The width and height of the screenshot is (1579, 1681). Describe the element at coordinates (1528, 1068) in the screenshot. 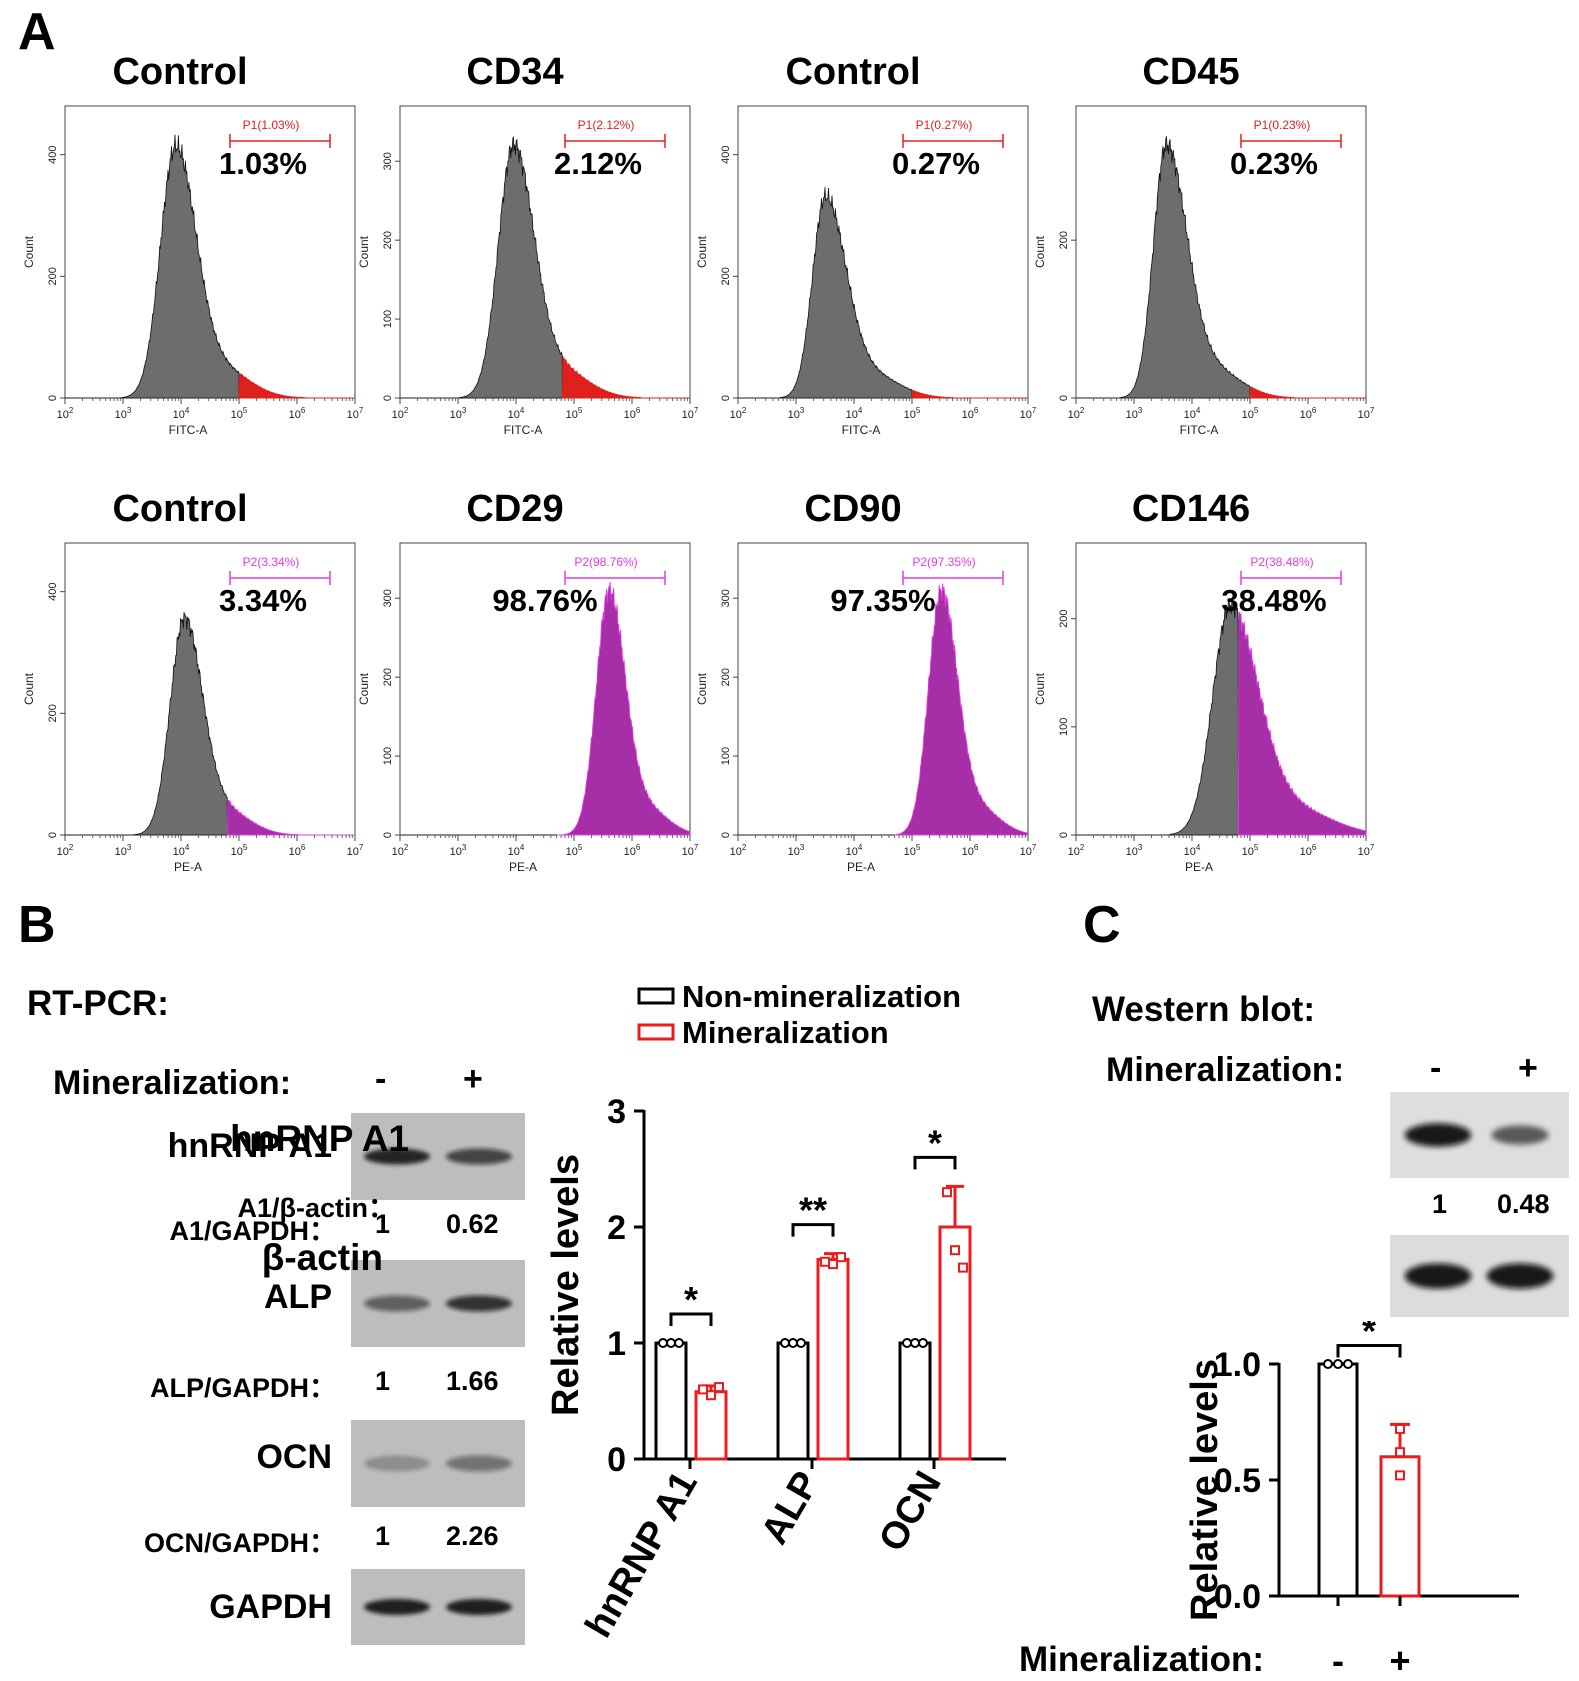

I see `western-plus-label: +` at that location.